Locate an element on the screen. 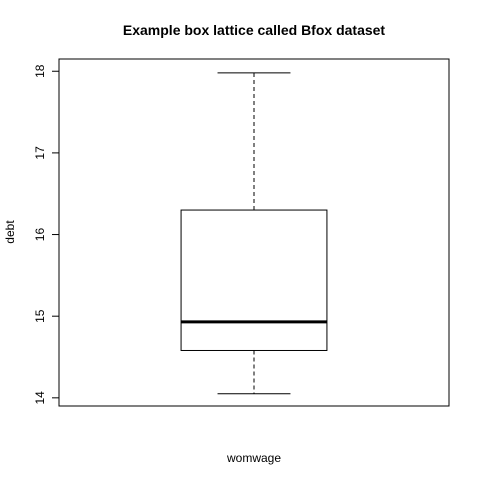 This screenshot has height=480, width=480. y-axis: 14 15 16 17 18 is located at coordinates (46, 234).